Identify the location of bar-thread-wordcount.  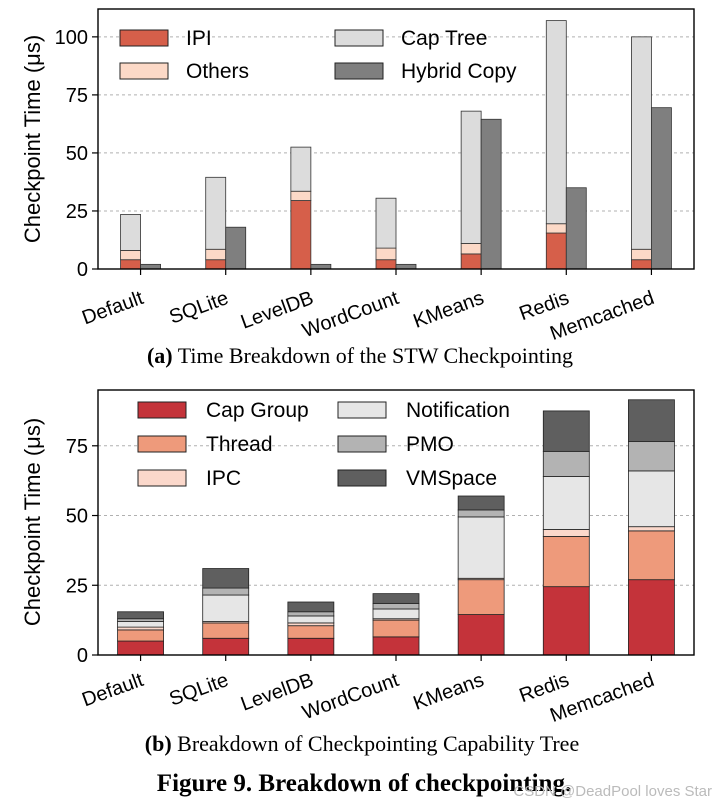
(396, 628).